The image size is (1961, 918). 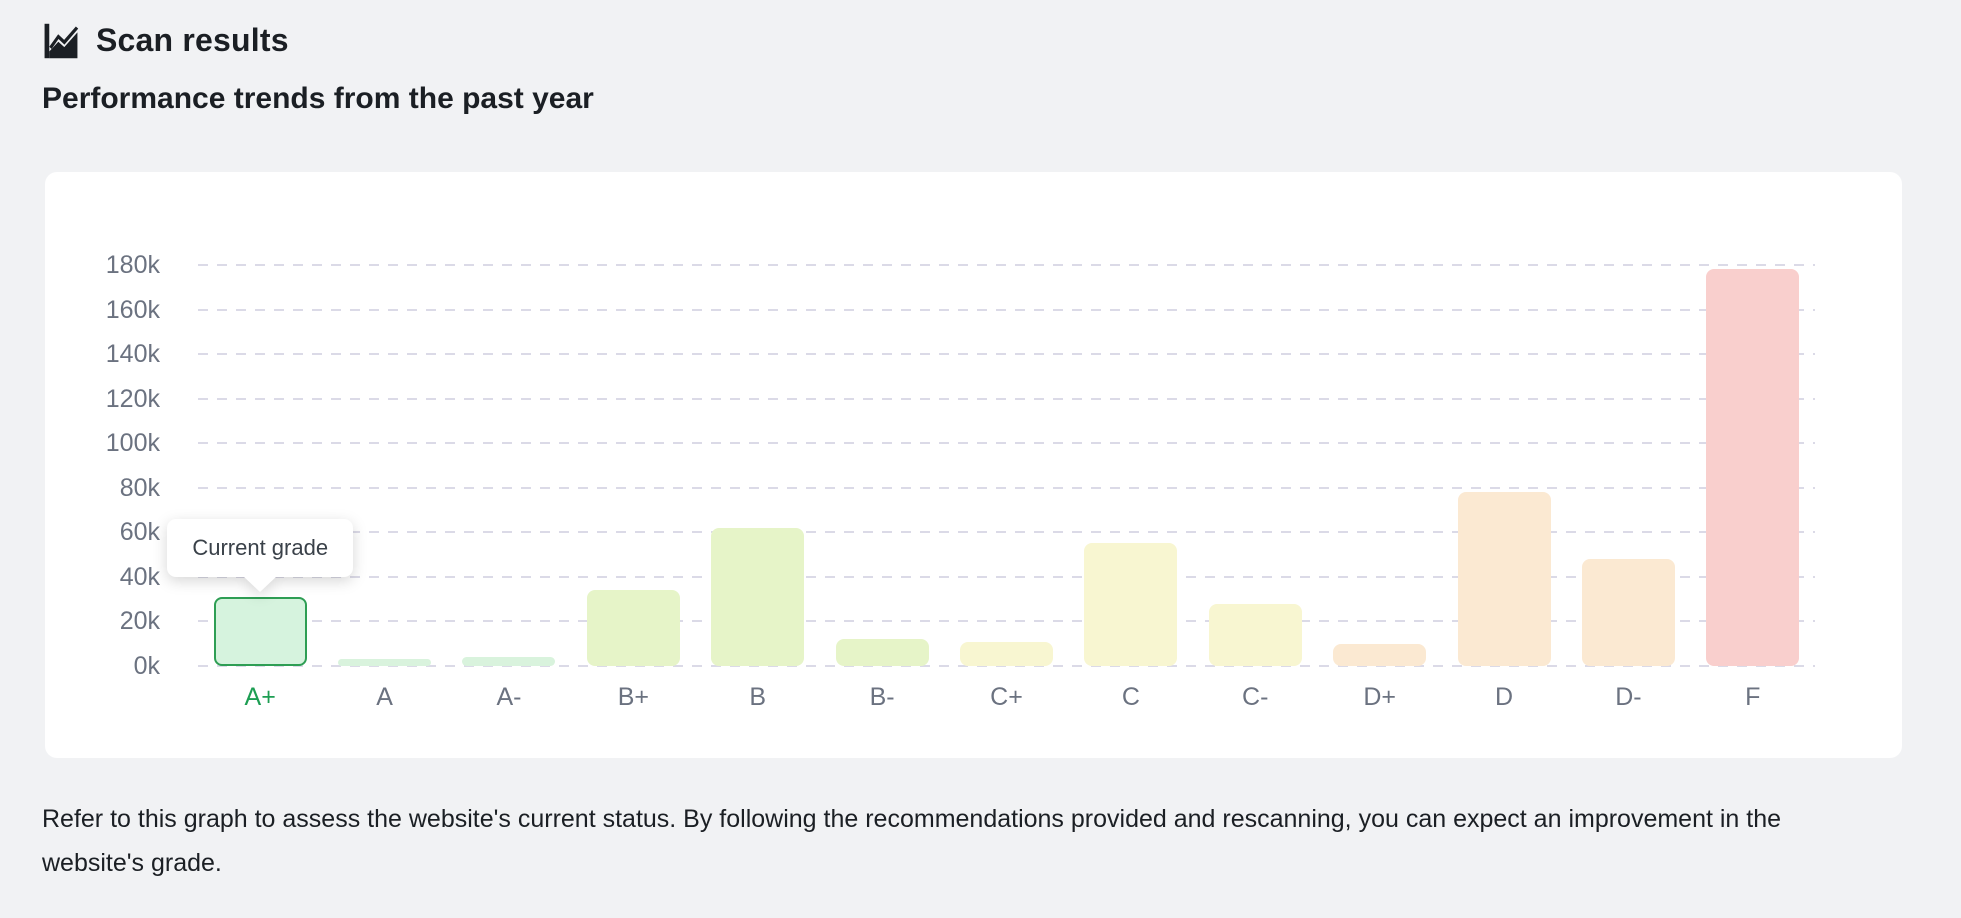 What do you see at coordinates (1628, 697) in the screenshot?
I see `x-axis-label-D-: D-` at bounding box center [1628, 697].